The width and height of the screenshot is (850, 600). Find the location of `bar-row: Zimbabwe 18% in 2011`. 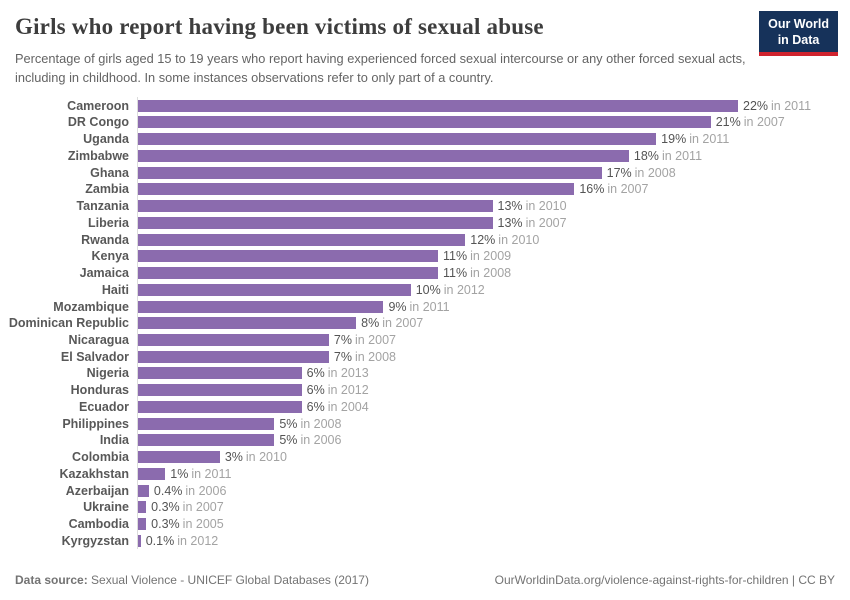

bar-row: Zimbabwe 18% in 2011 is located at coordinates (425, 156).